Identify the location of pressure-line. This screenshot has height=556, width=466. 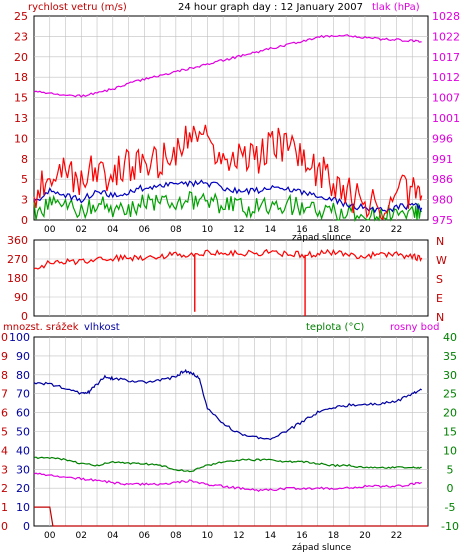
(227, 66).